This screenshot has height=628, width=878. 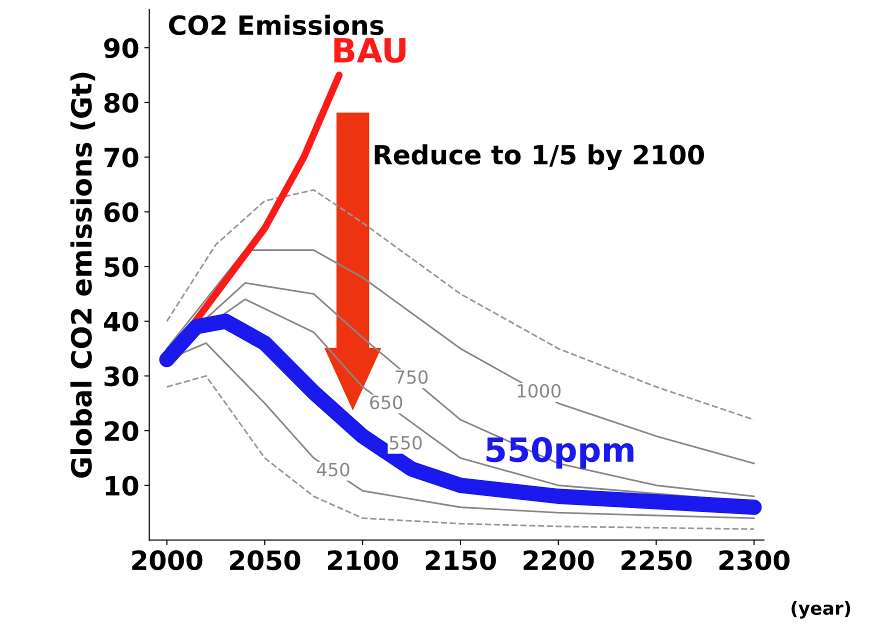 I want to click on y-tick-label: 50, so click(x=121, y=266).